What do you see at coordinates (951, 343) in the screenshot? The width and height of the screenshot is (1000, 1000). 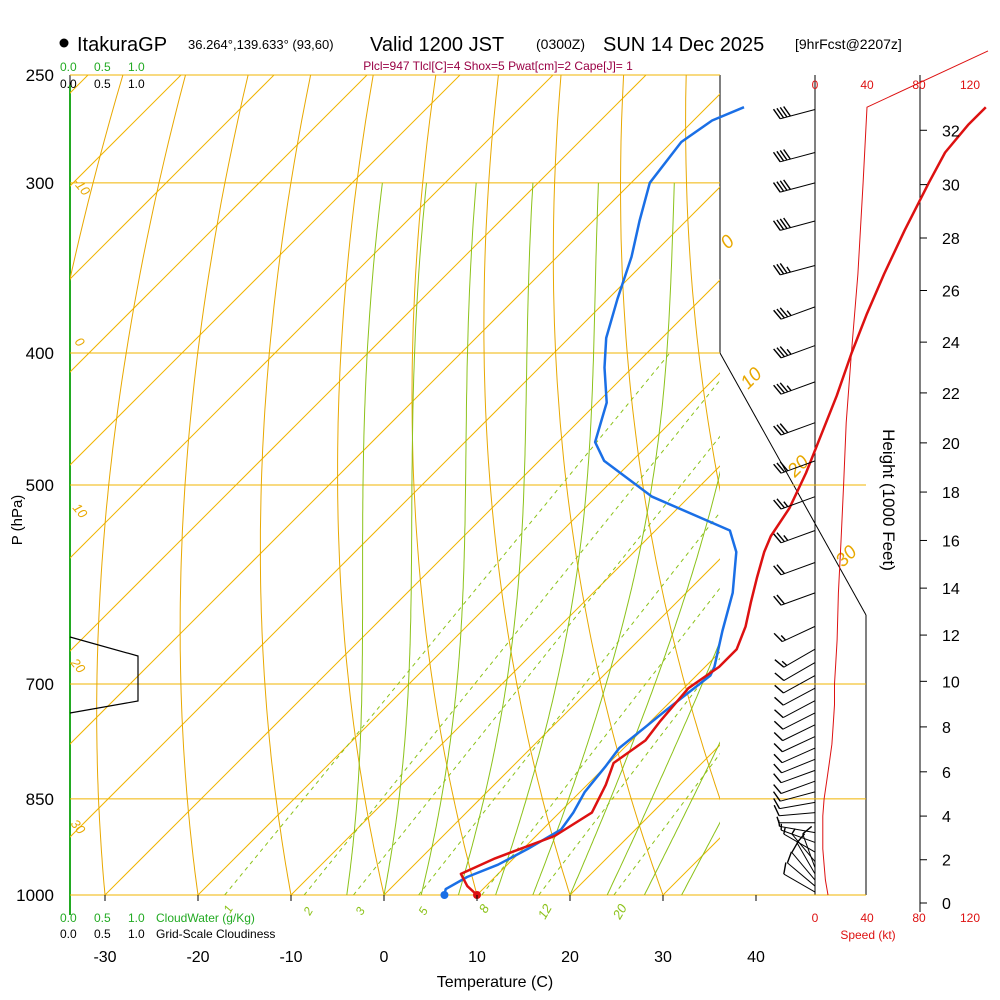 I see `height-tick-label: 24` at bounding box center [951, 343].